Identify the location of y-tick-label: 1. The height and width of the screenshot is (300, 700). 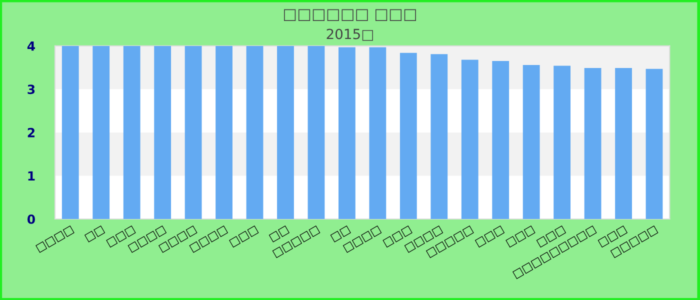
(31, 175).